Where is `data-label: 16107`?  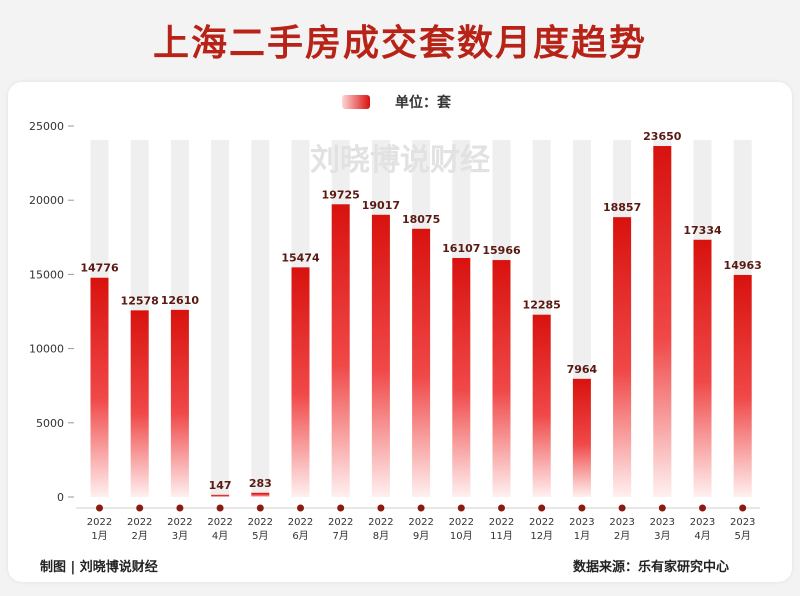
data-label: 16107 is located at coordinates (461, 248).